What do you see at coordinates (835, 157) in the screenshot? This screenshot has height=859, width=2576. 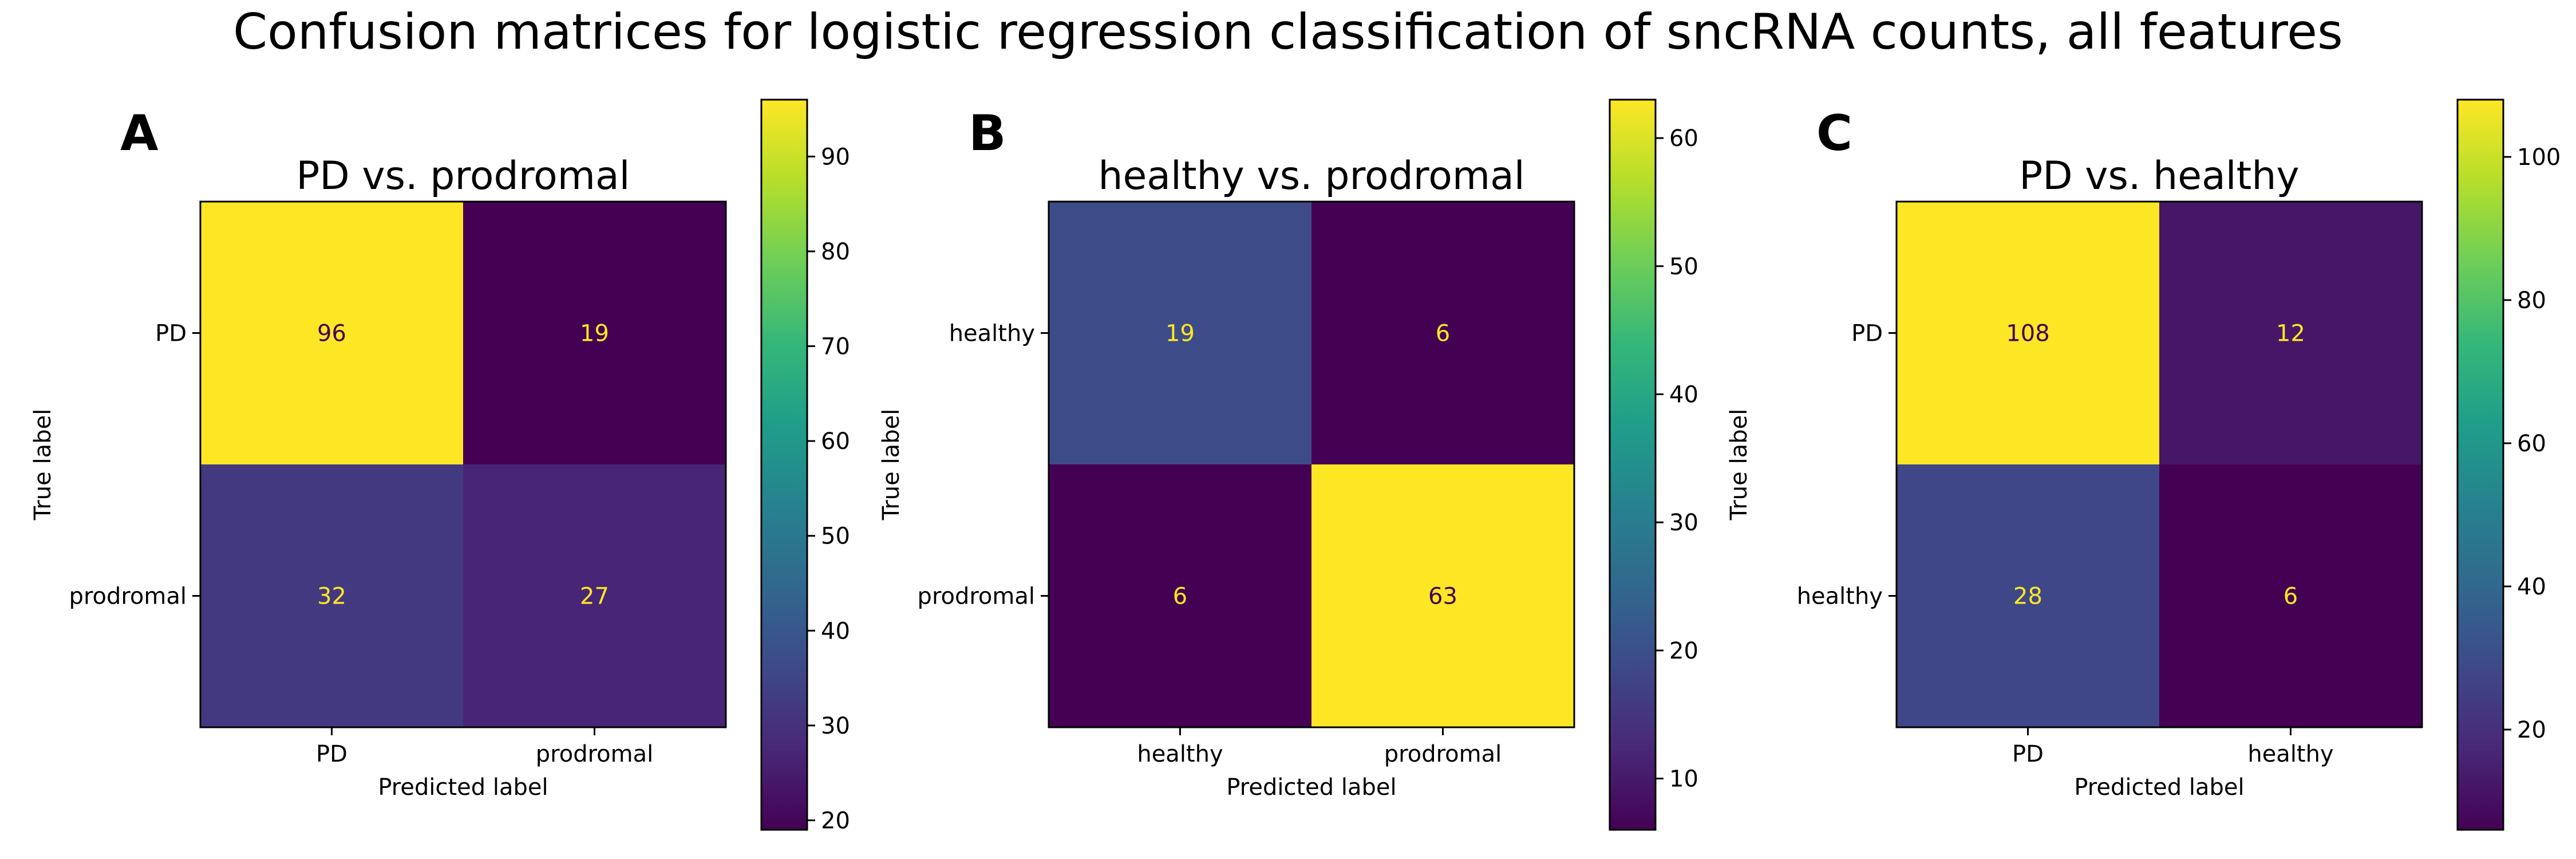 I see `colorbar-tick-label: 90` at bounding box center [835, 157].